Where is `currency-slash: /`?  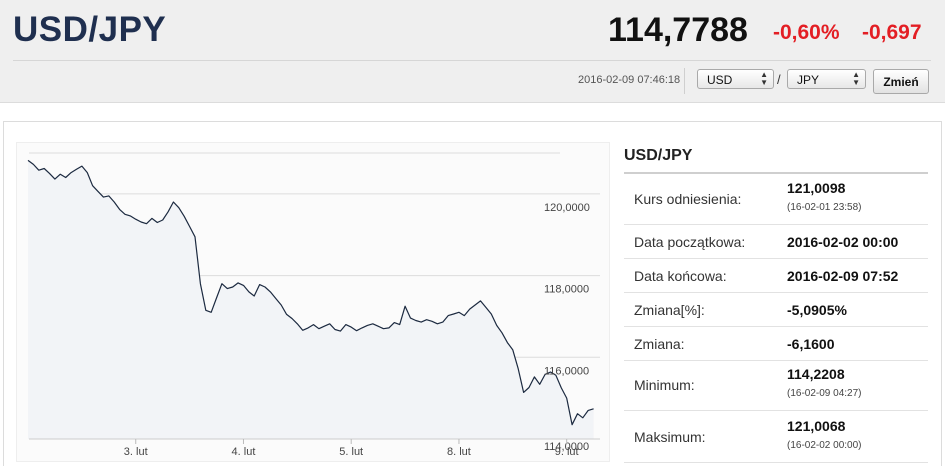 currency-slash: / is located at coordinates (779, 79).